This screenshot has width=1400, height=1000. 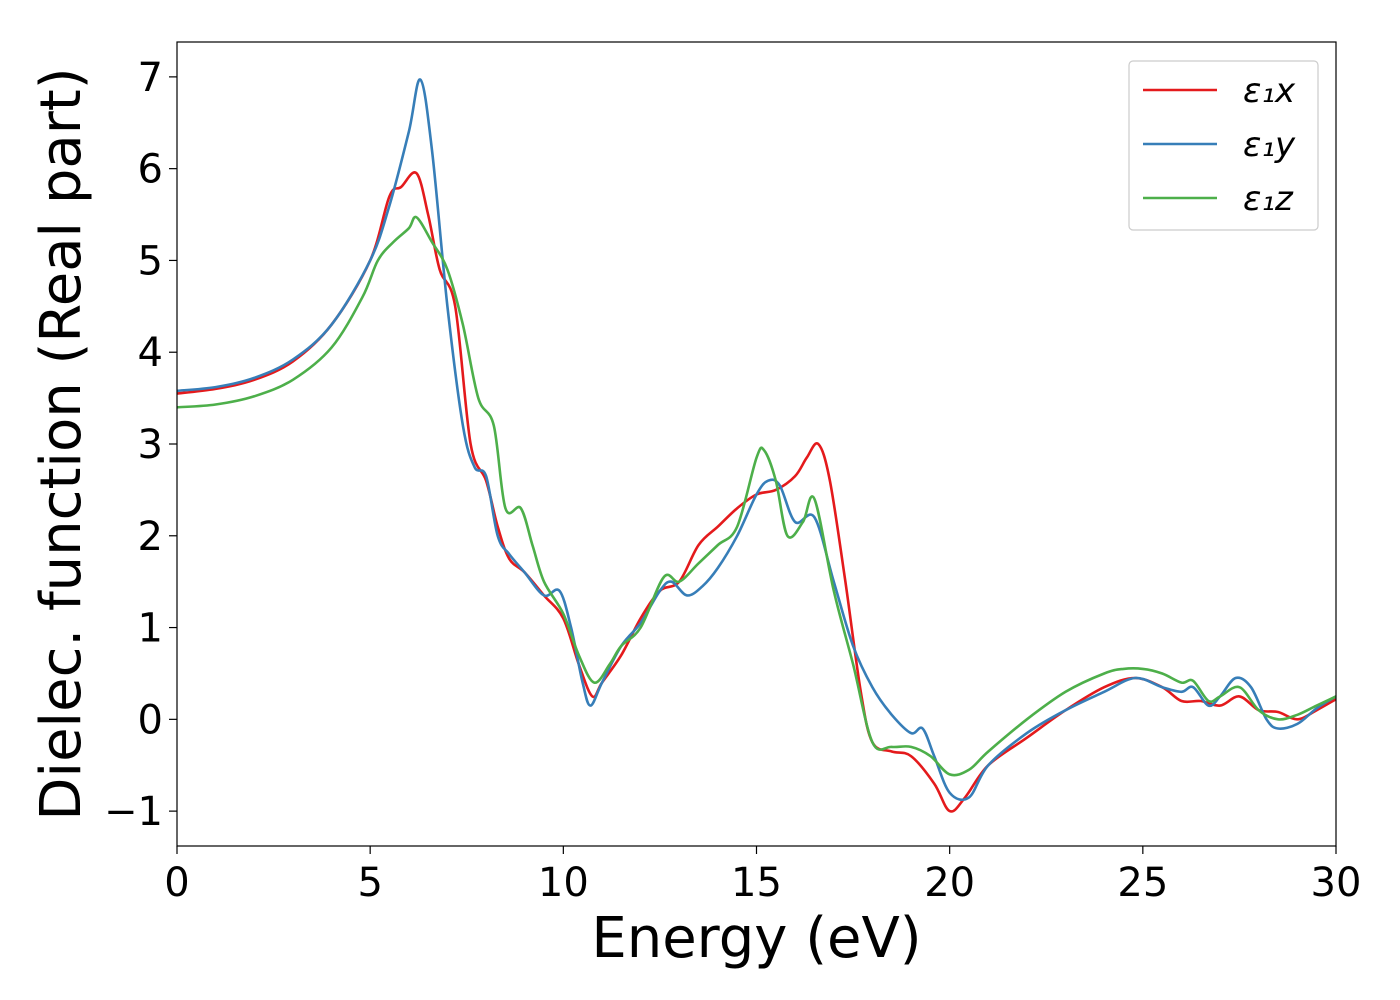 I want to click on legend-label: ε₁z, so click(x=1268, y=199).